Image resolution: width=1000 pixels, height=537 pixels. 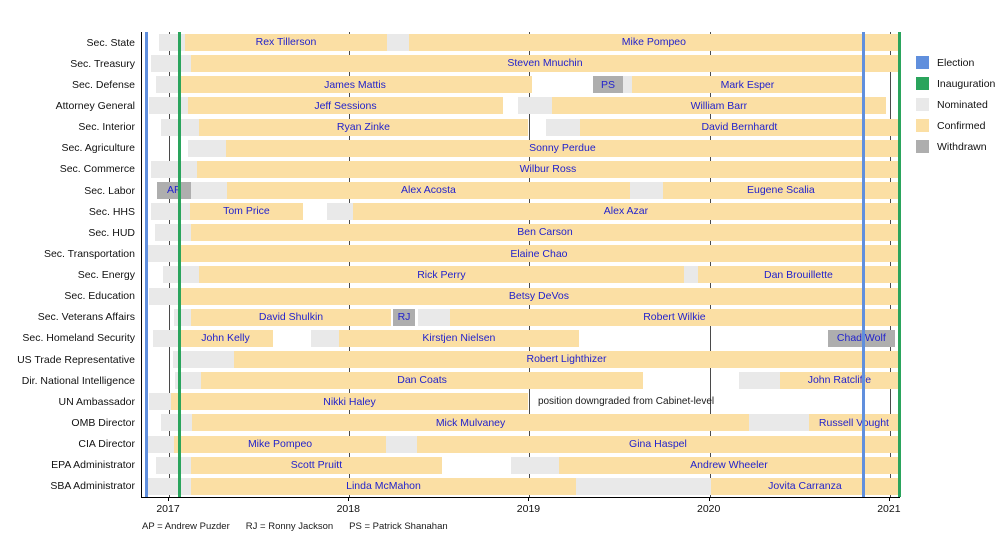 What do you see at coordinates (78, 338) in the screenshot?
I see `row-label: Sec. Homeland Security` at bounding box center [78, 338].